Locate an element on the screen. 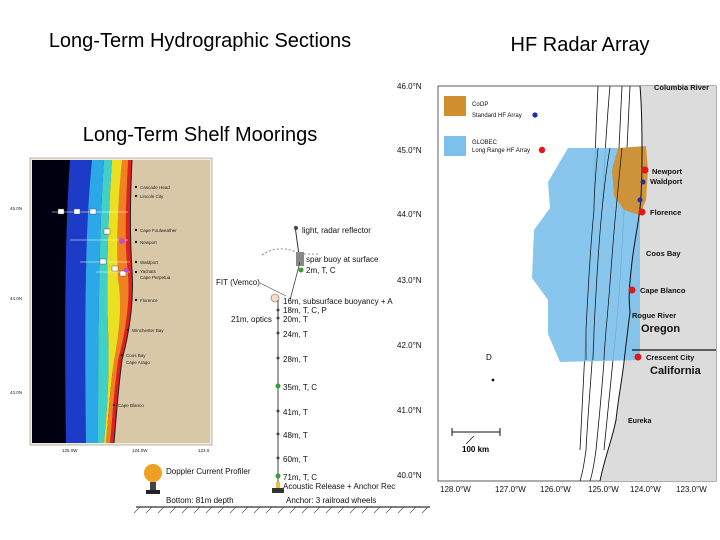  radar-lon-label: 123.0°W is located at coordinates (691, 489).